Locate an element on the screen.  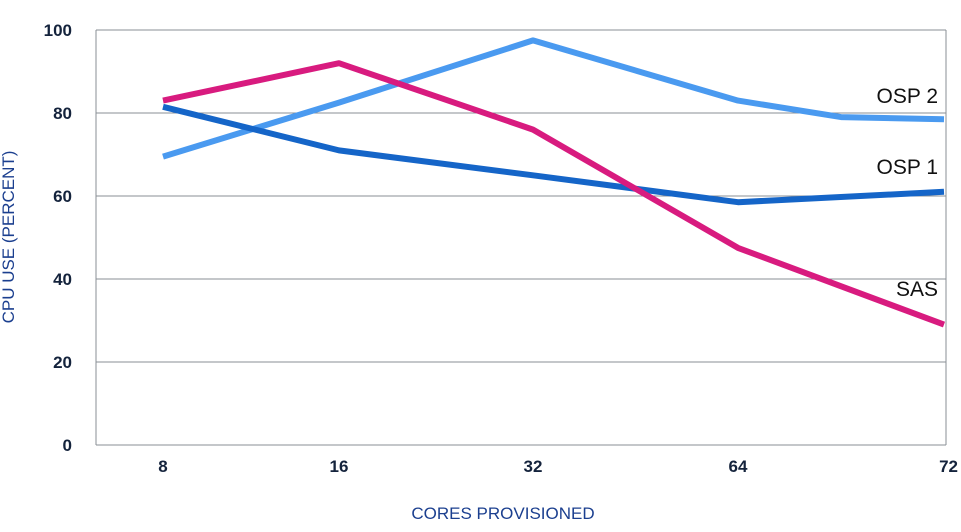
y-tick-label-80: 80 is located at coordinates (62, 113).